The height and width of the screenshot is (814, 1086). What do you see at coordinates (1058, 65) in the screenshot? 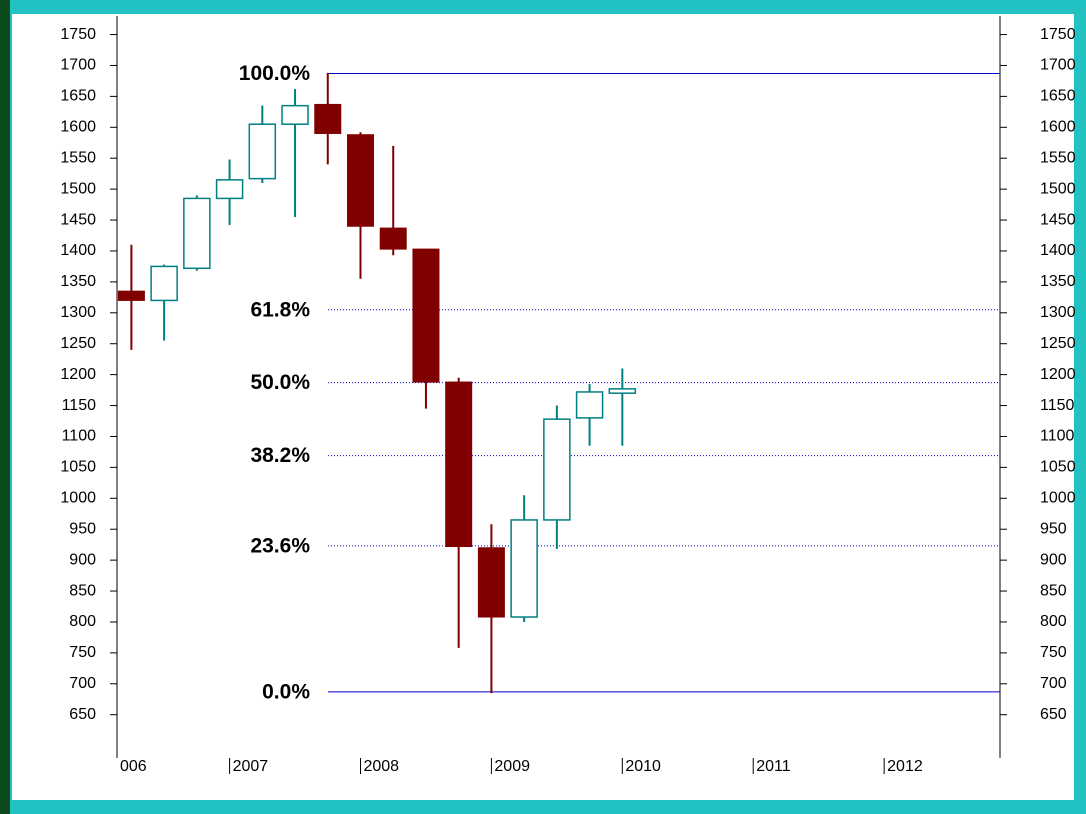
I see `y2-tick-label: 1700` at bounding box center [1058, 65].